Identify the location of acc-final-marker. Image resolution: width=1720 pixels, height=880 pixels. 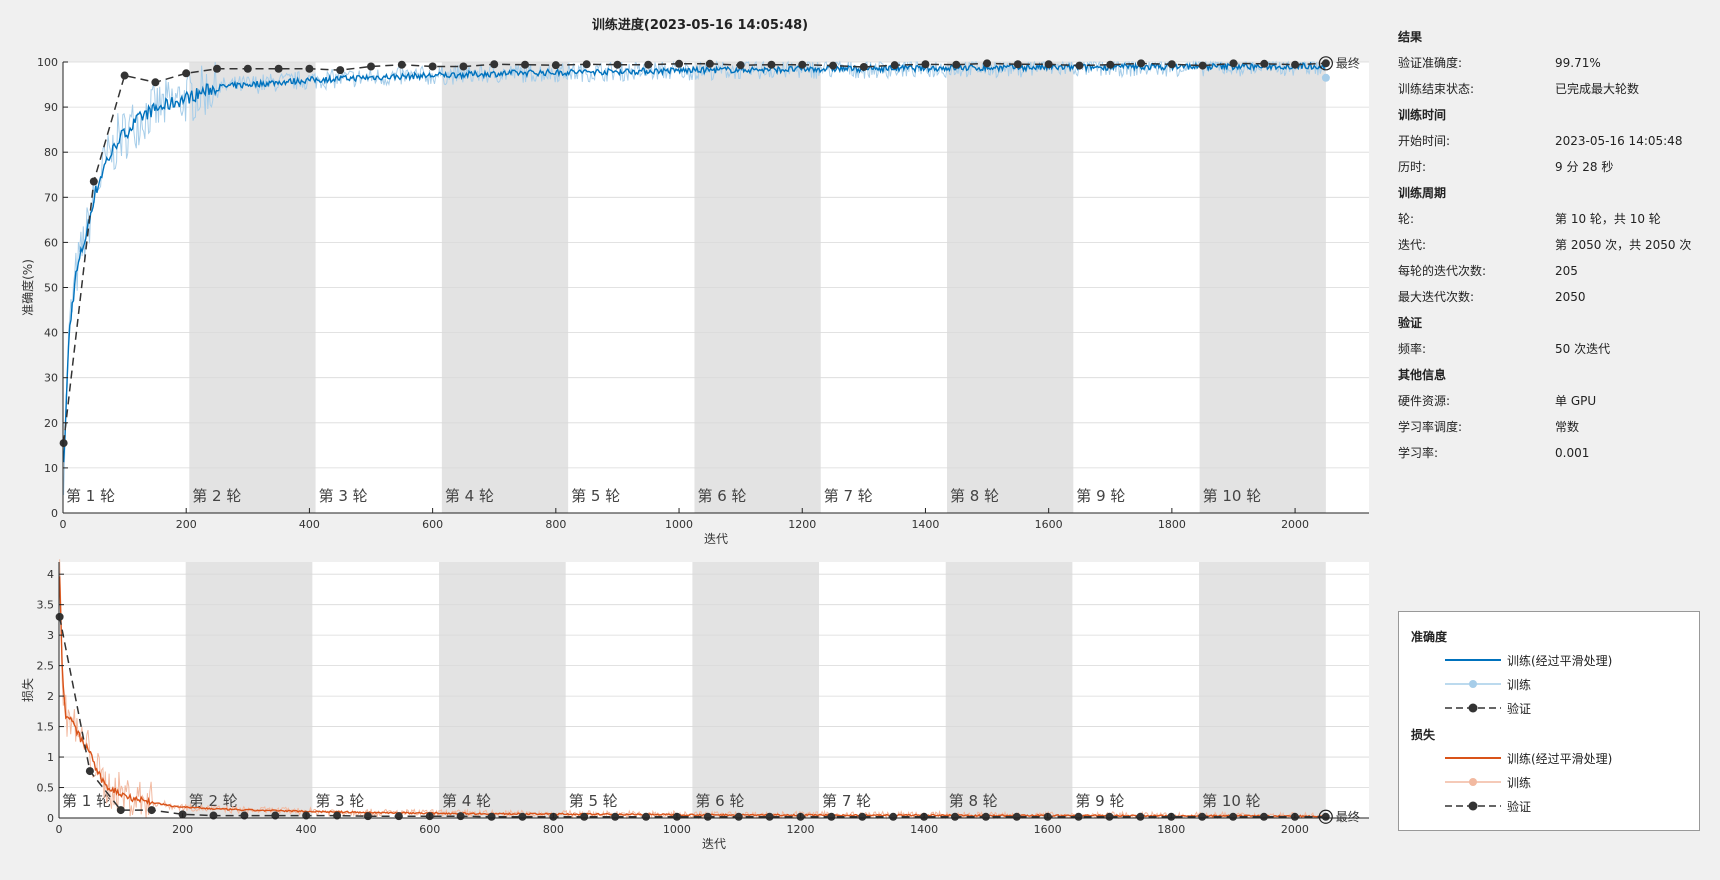
(1325, 63).